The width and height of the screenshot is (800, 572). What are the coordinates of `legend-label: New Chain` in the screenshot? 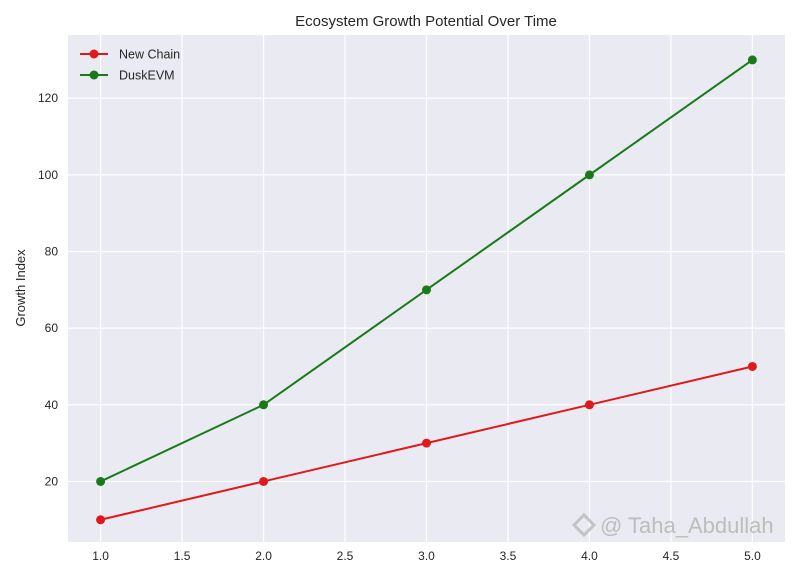 It's located at (149, 55).